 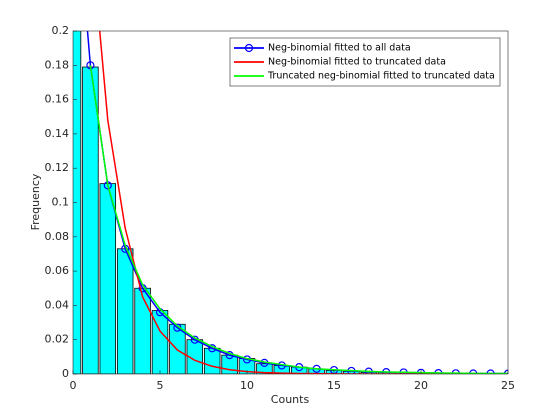 I want to click on y-tick-label: 0.1, so click(x=61, y=202).